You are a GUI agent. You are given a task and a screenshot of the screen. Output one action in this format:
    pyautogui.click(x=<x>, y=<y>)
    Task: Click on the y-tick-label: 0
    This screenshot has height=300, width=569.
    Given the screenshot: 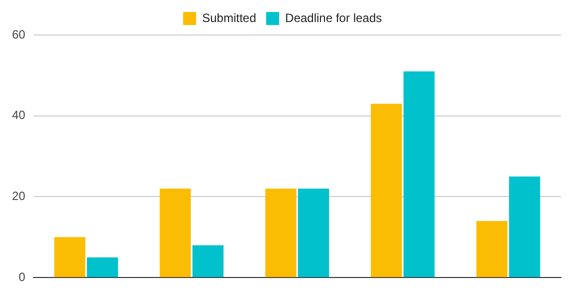 What is the action you would take?
    pyautogui.click(x=22, y=277)
    